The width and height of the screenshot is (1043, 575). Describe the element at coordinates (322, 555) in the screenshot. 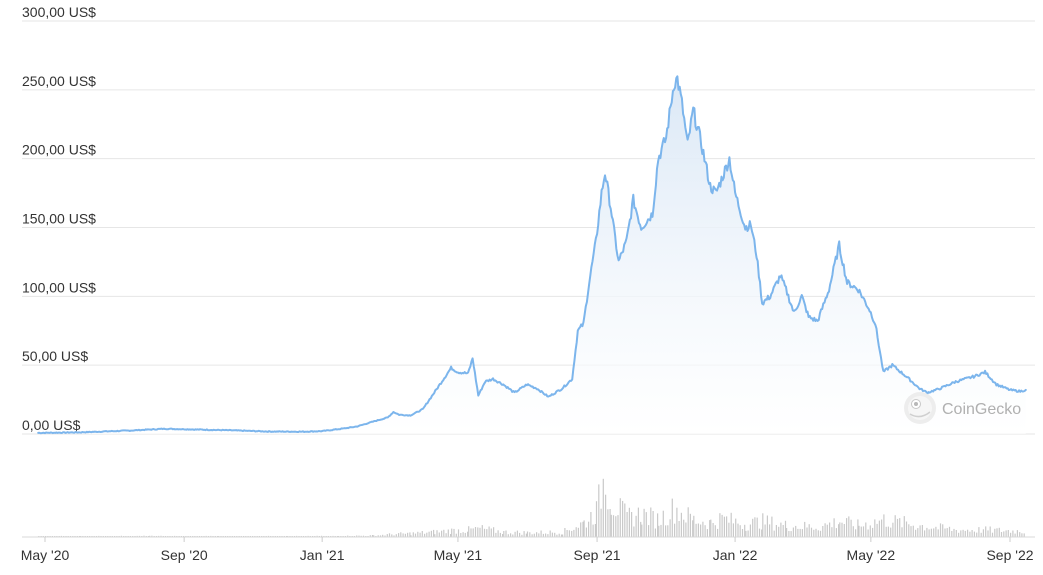

I see `x-tick-label: Jan '21` at that location.